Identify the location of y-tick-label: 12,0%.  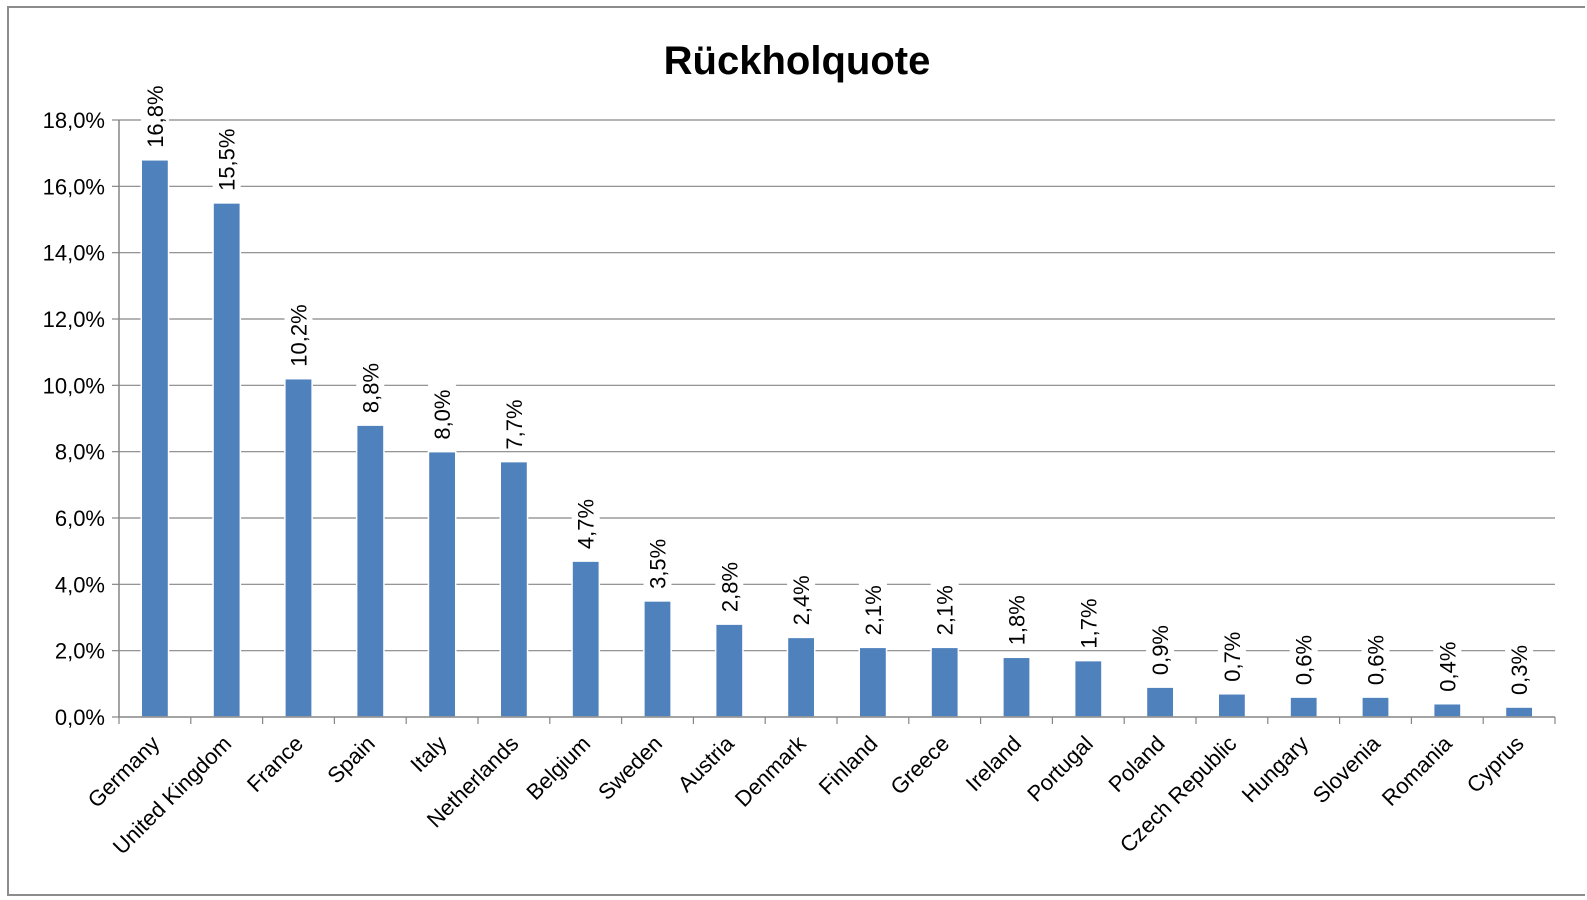
(74, 319).